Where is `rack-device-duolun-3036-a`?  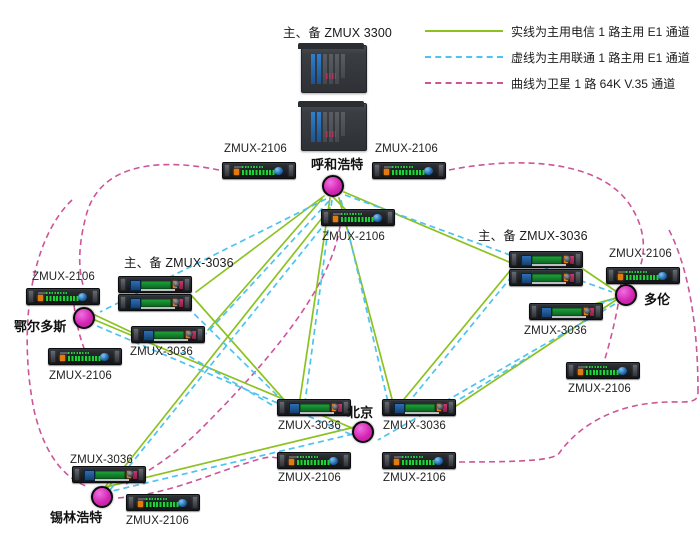
rack-device-duolun-3036-a is located at coordinates (546, 259).